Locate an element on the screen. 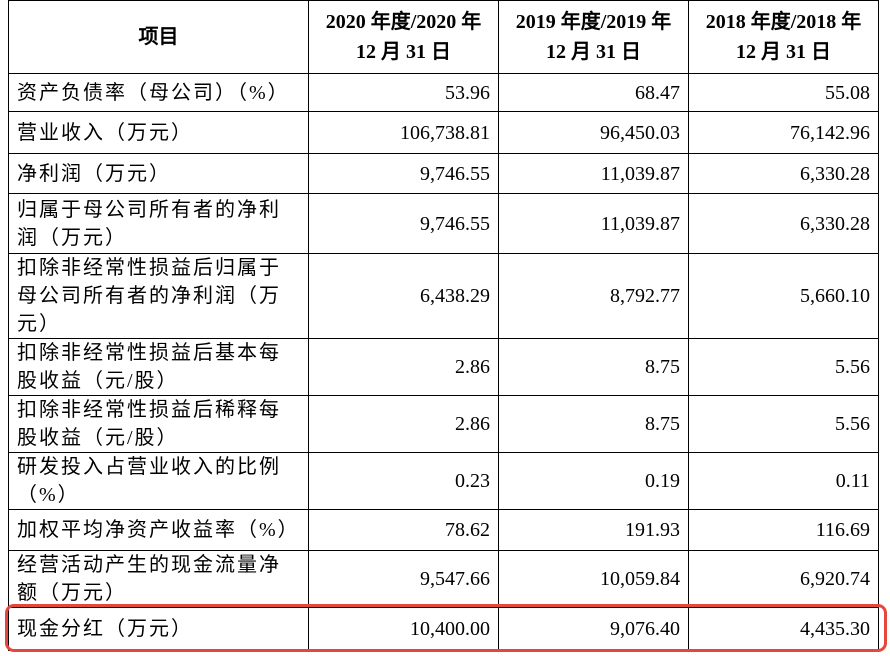  table-row: 扣除非经常性损益后基本每股收益（元/股） 2.86 8.75 5.56 is located at coordinates (443, 367).